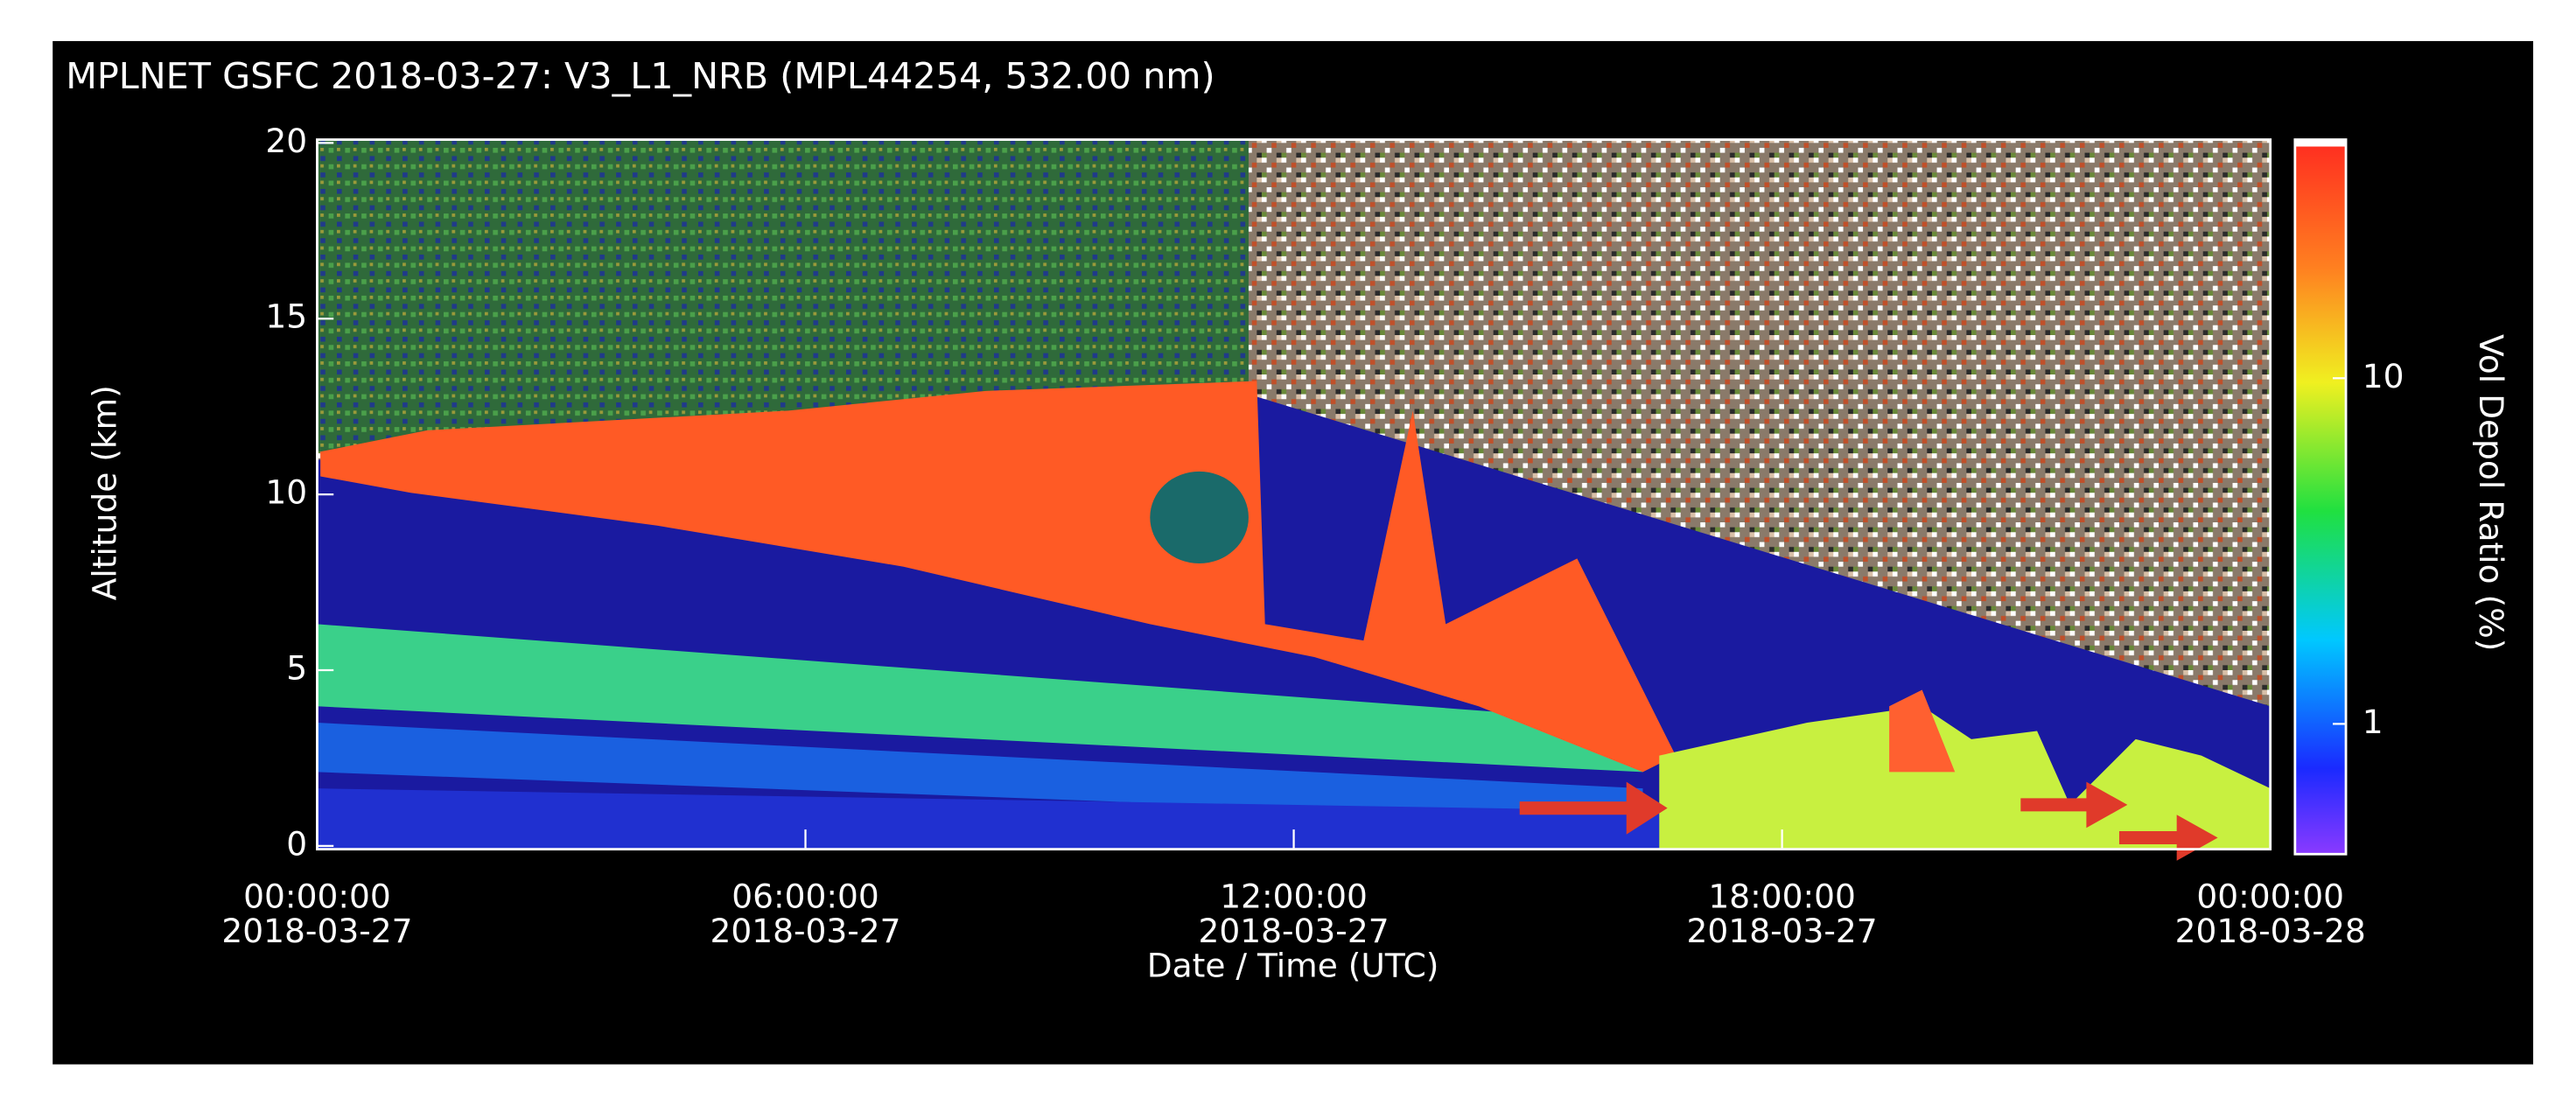 The image size is (2576, 1112). Describe the element at coordinates (286, 316) in the screenshot. I see `y-tick-label: 15` at that location.